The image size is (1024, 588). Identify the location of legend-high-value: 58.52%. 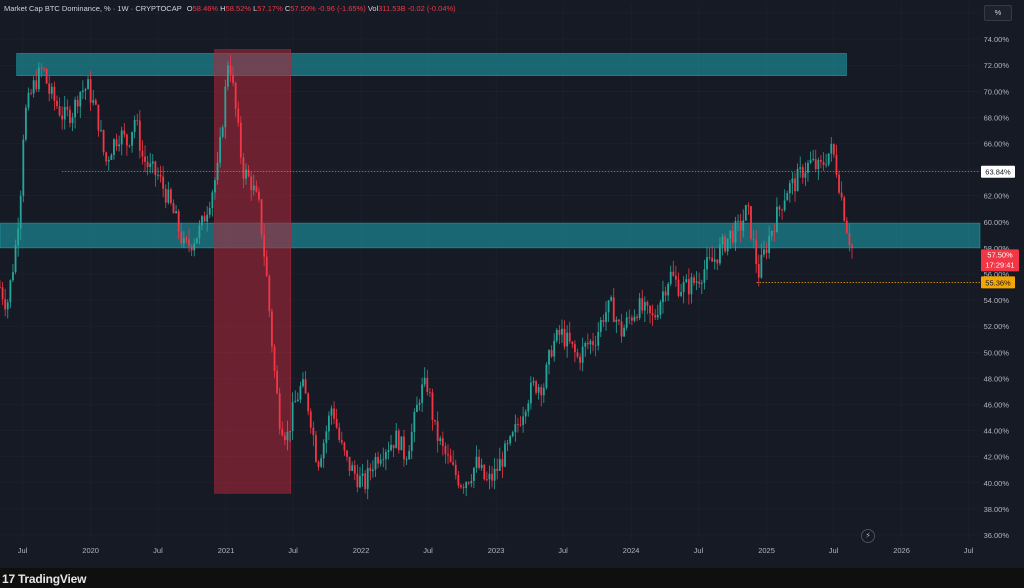
(238, 8).